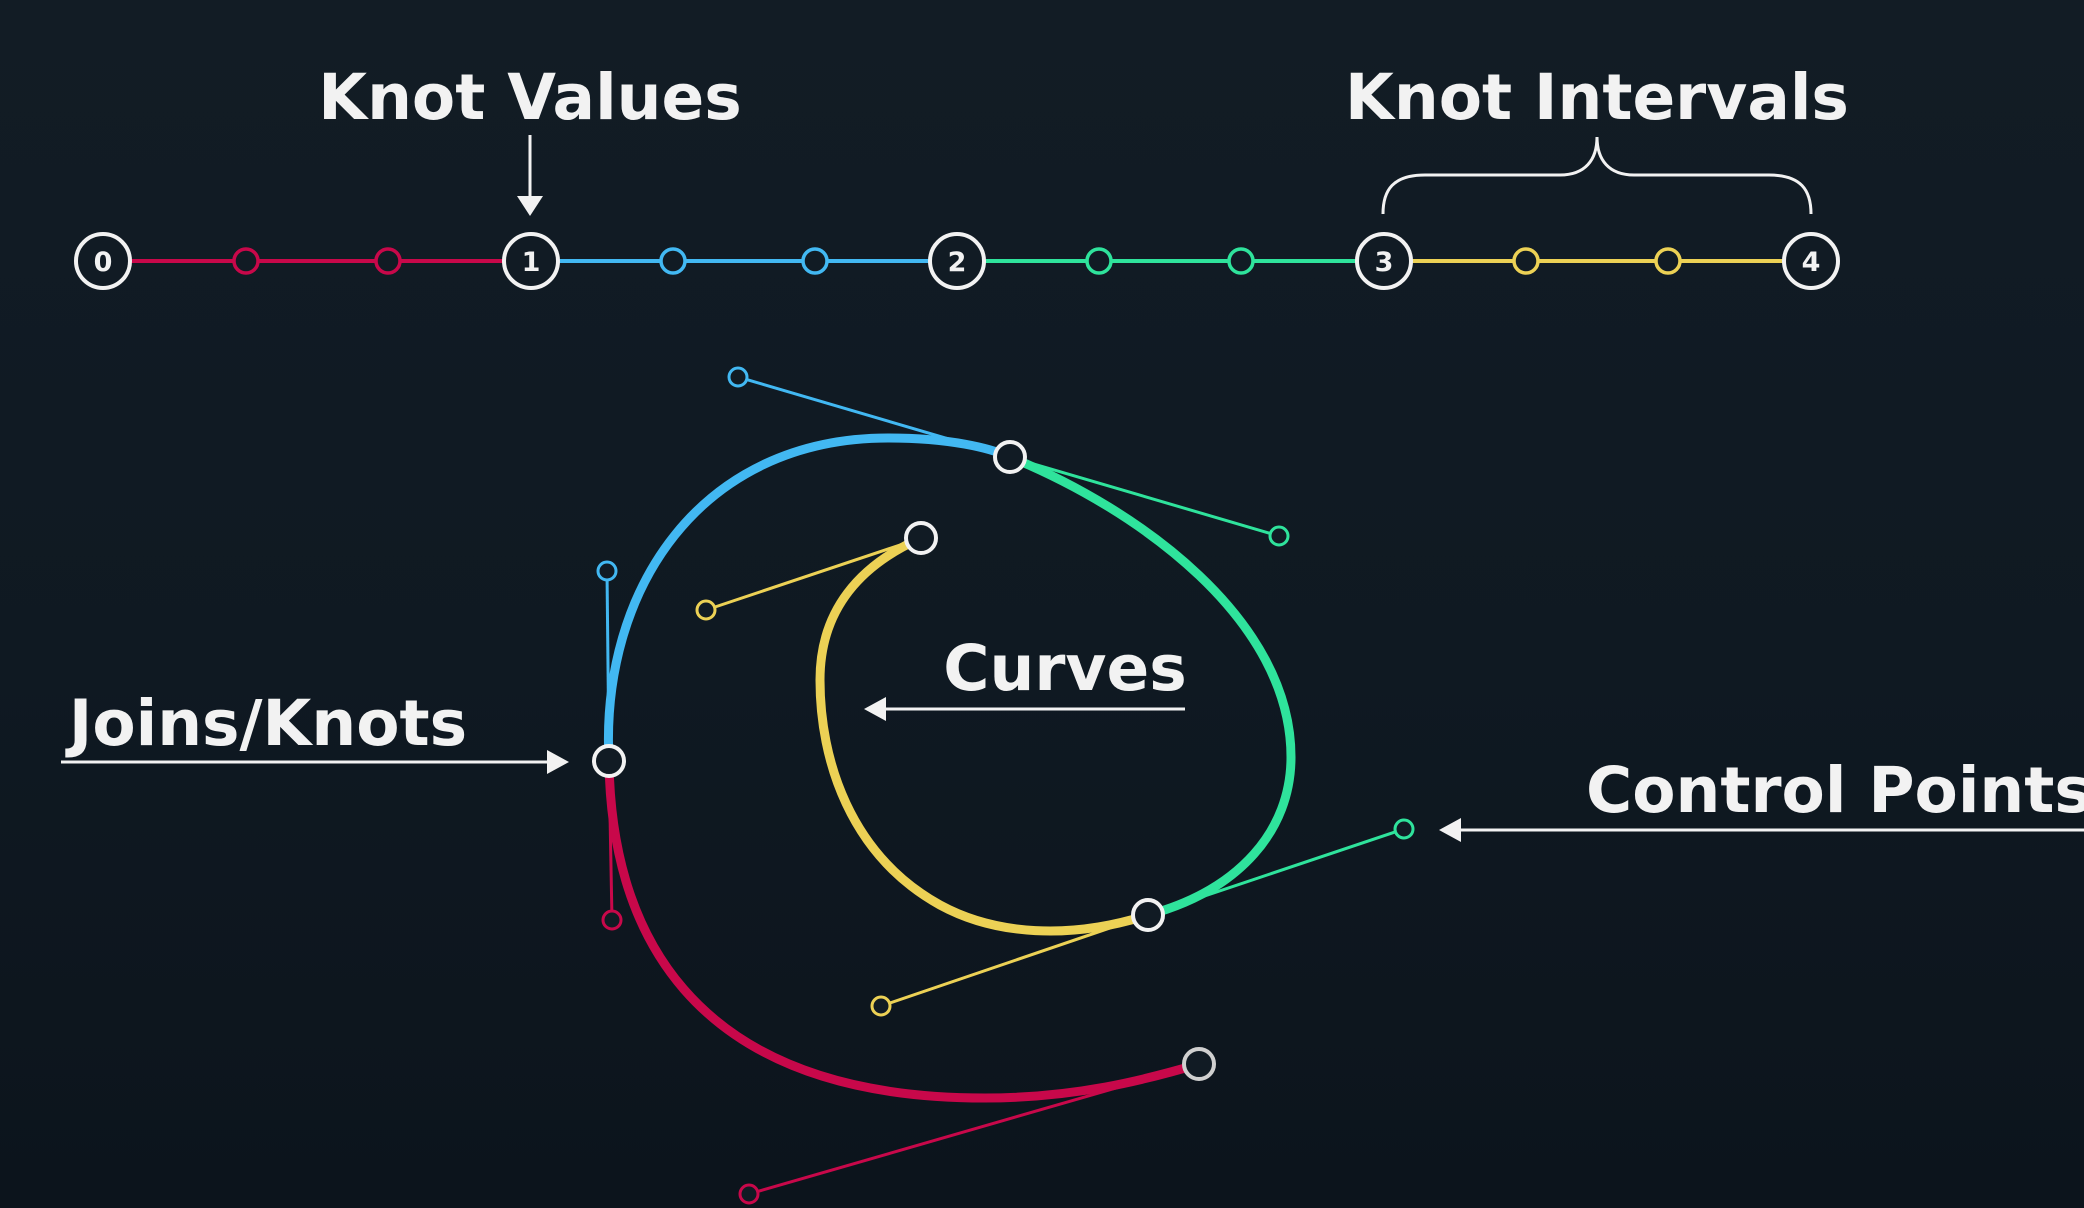  What do you see at coordinates (1144, 496) in the screenshot?
I see `handle-line-green` at bounding box center [1144, 496].